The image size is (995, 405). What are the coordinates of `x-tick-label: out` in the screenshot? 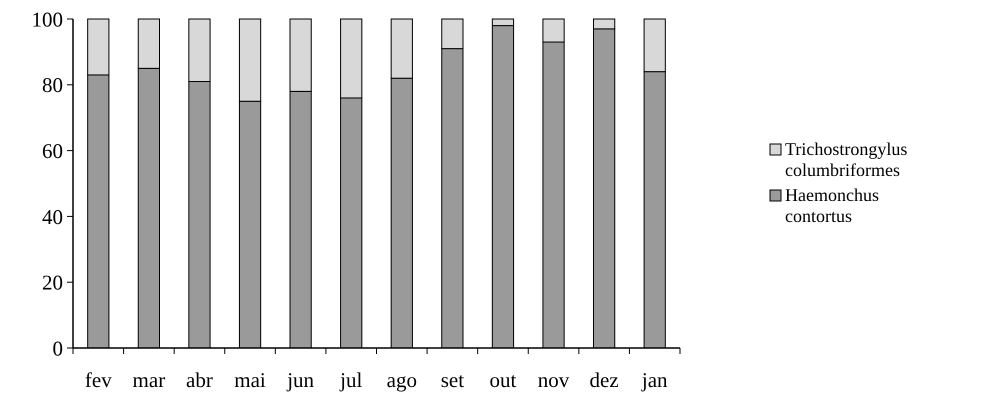 It's located at (503, 380).